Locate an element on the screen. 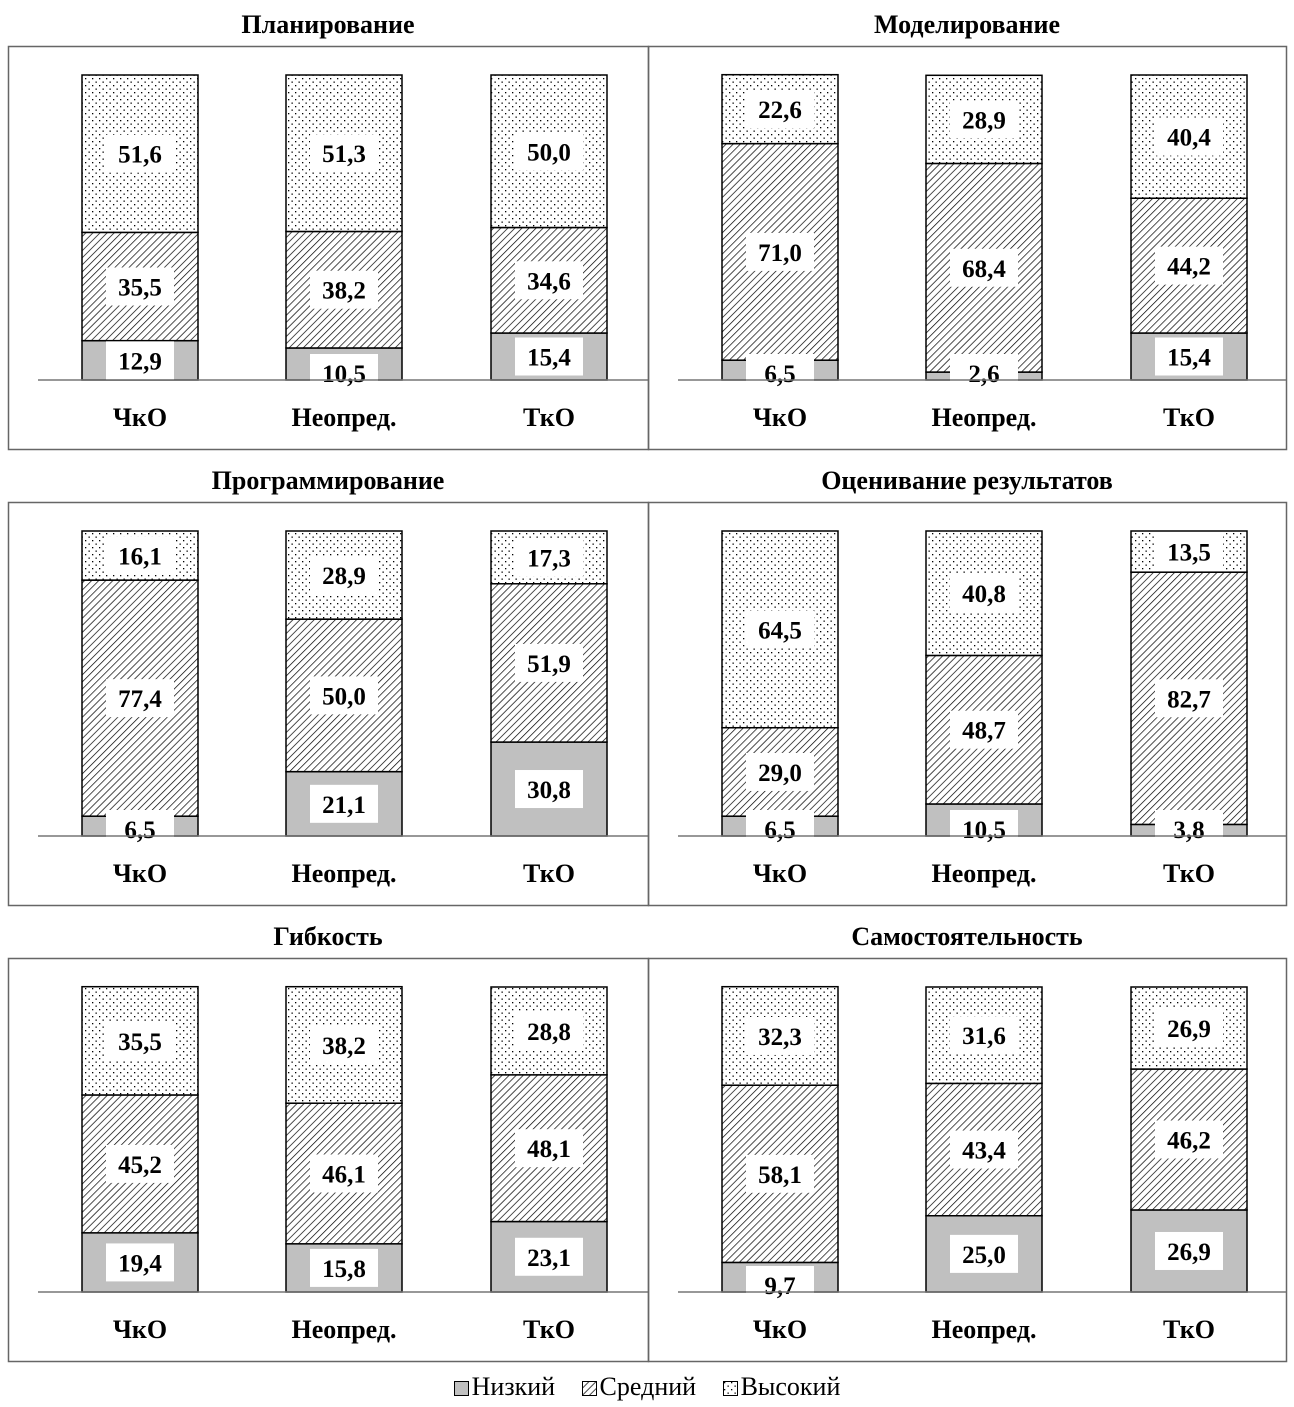 This screenshot has width=1294, height=1407. data-label-high: 17,3 is located at coordinates (549, 558).